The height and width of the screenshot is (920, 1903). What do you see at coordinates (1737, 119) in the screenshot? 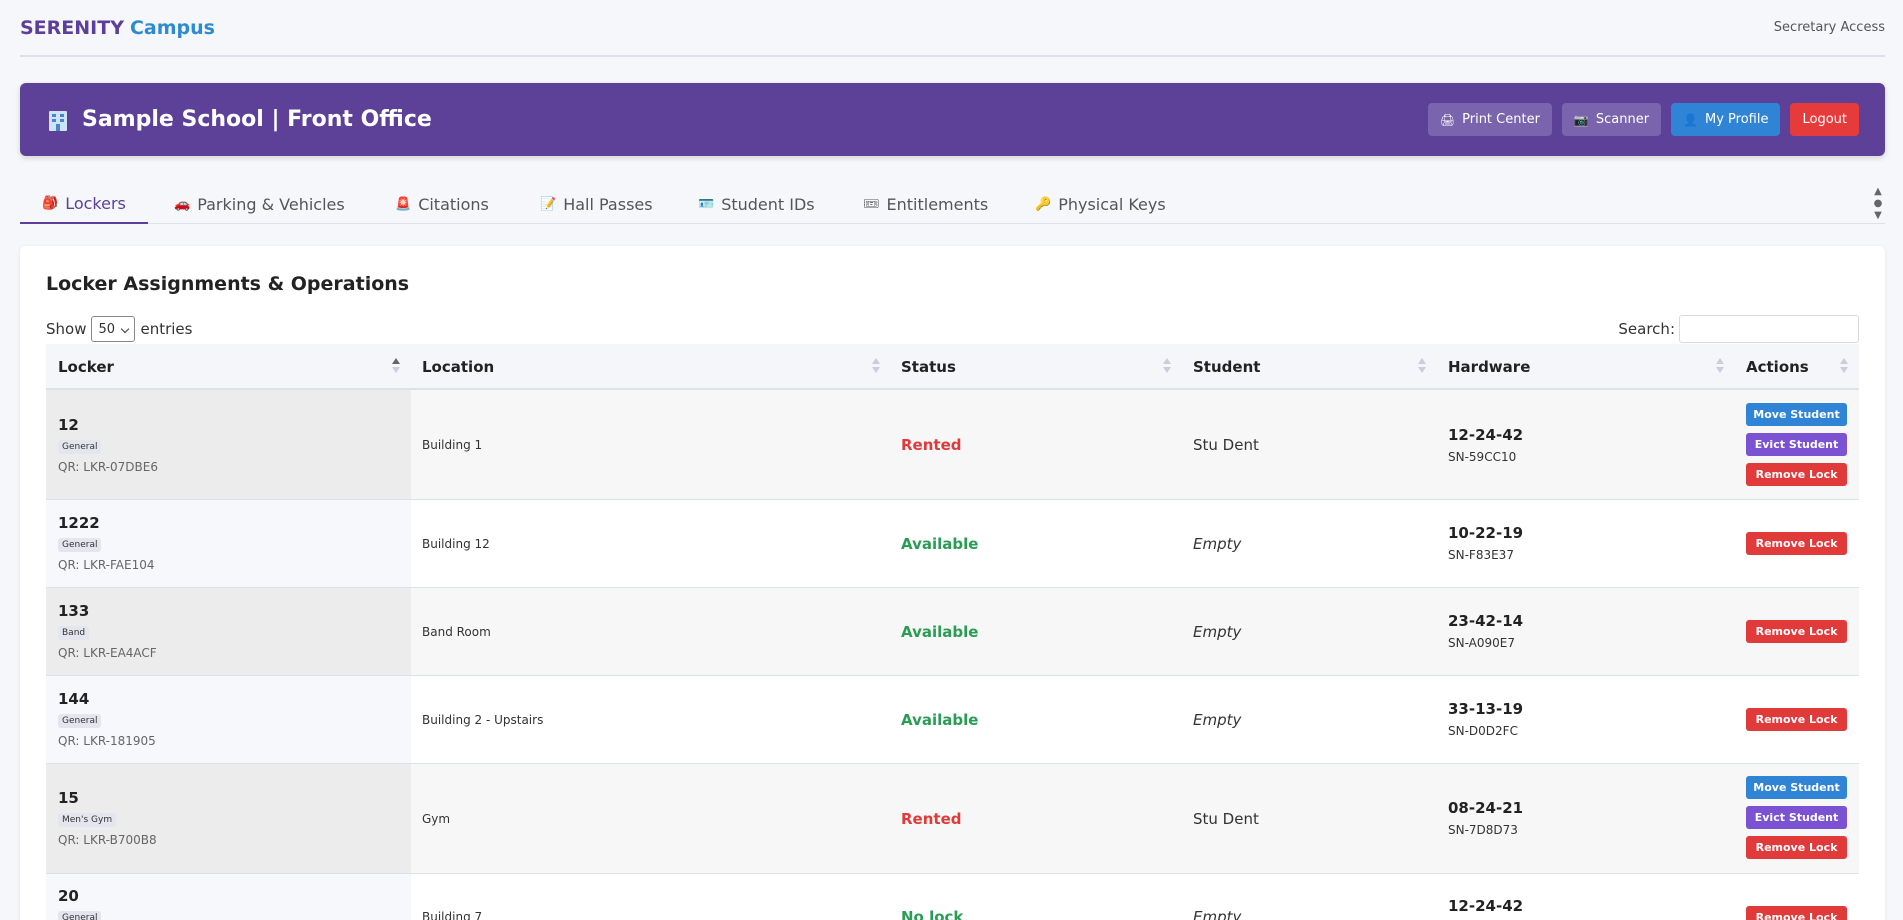
I see `my-profile-label: My Profile` at bounding box center [1737, 119].